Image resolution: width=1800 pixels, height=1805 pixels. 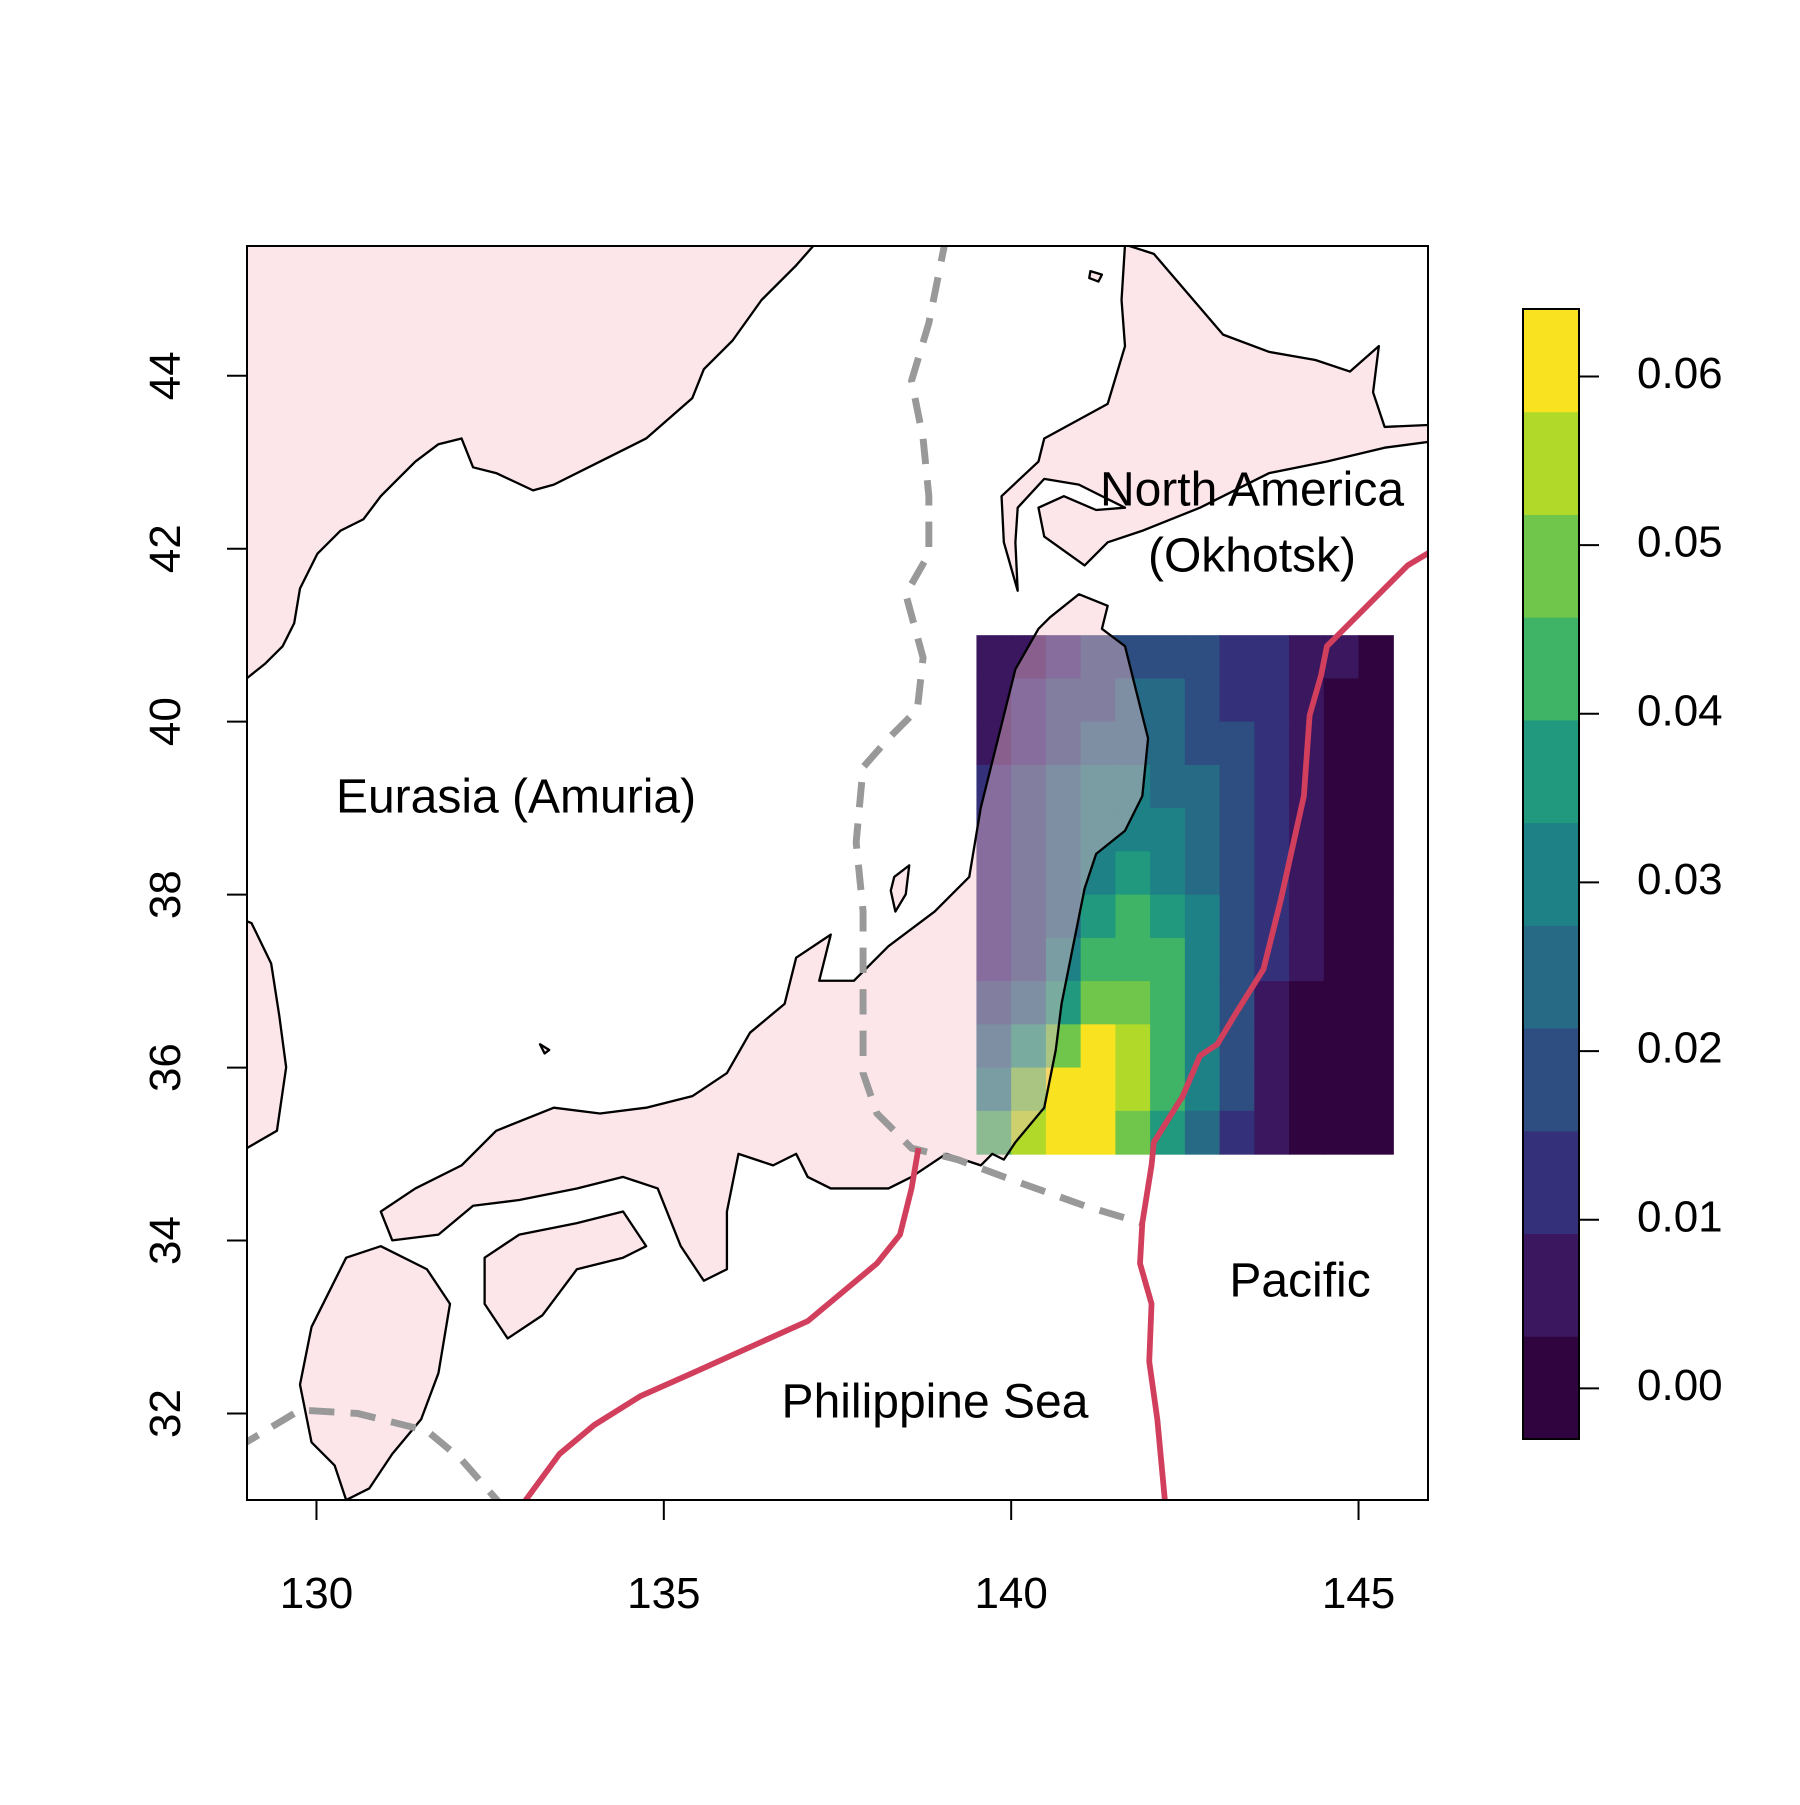 What do you see at coordinates (1680, 879) in the screenshot?
I see `colorbar-tick-label: 0.03` at bounding box center [1680, 879].